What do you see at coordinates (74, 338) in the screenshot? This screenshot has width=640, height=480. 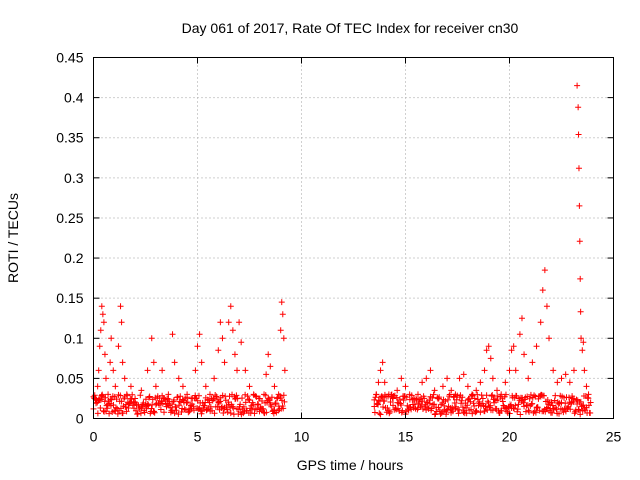 I see `y-tick-label: 0.1` at bounding box center [74, 338].